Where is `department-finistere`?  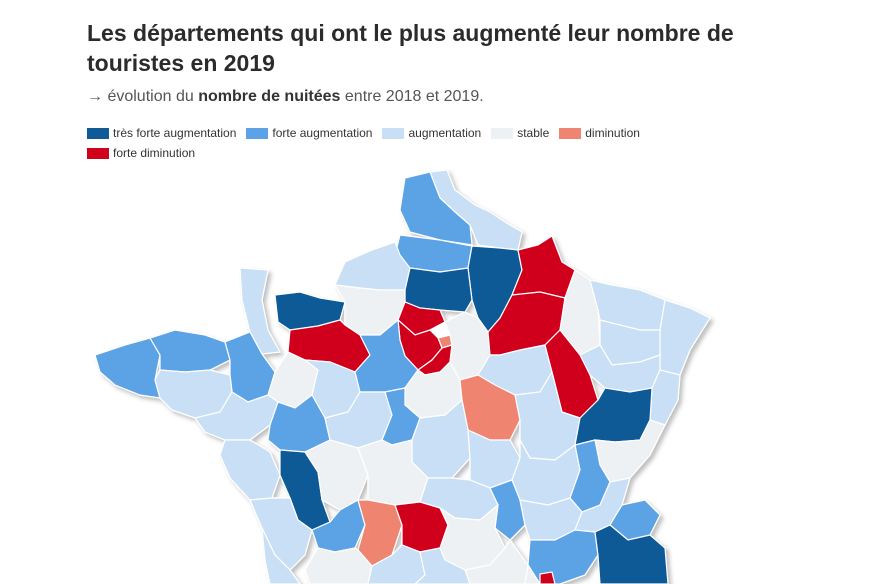
department-finistere is located at coordinates (127, 368).